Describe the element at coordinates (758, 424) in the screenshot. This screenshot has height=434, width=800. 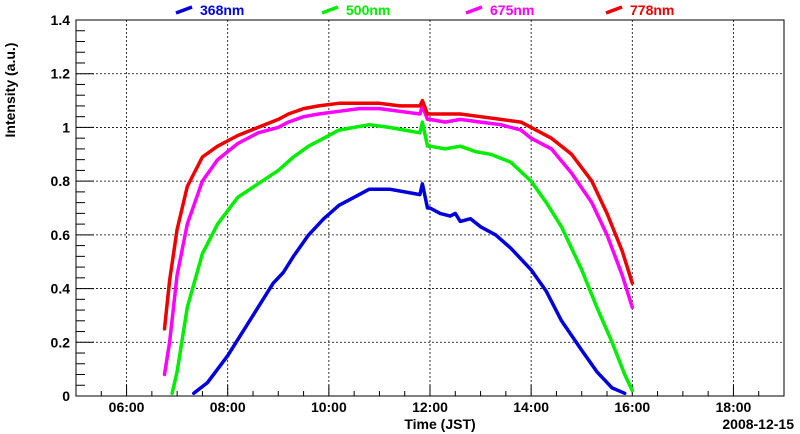
I see `date-label: 2008-12-15` at that location.